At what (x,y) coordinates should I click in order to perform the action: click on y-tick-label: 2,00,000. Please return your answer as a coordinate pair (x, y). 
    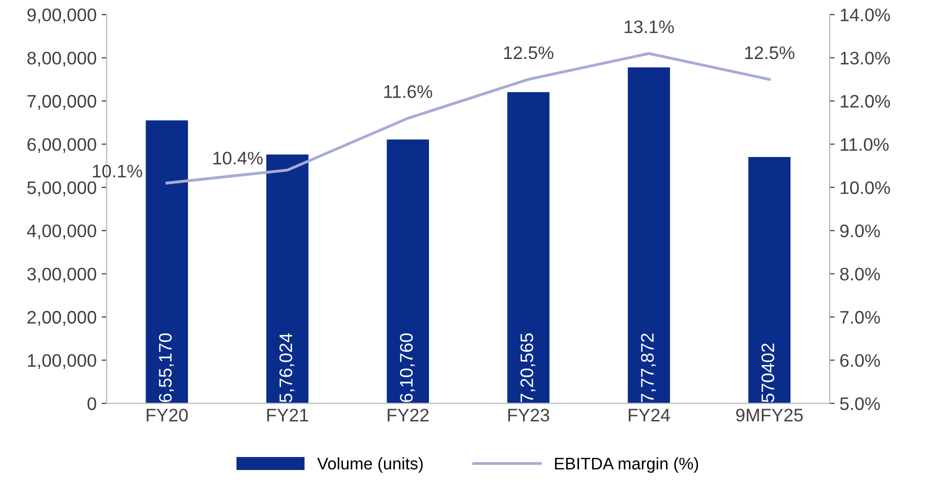
    Looking at the image, I should click on (62, 318).